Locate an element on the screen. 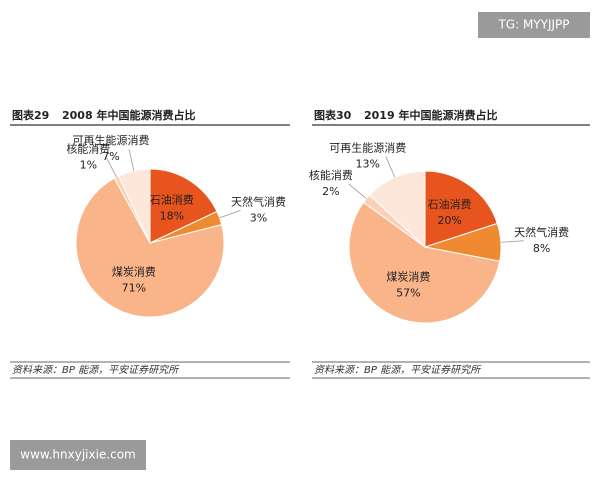 This screenshot has width=600, height=484. slice-value: 1% is located at coordinates (88, 164).